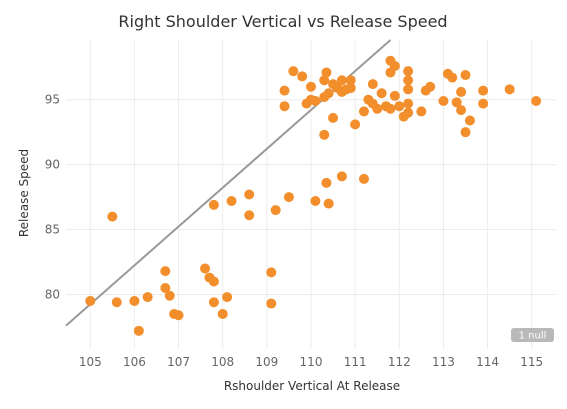  I want to click on x-axis-label: Rshoulder Vertical At Release, so click(312, 386).